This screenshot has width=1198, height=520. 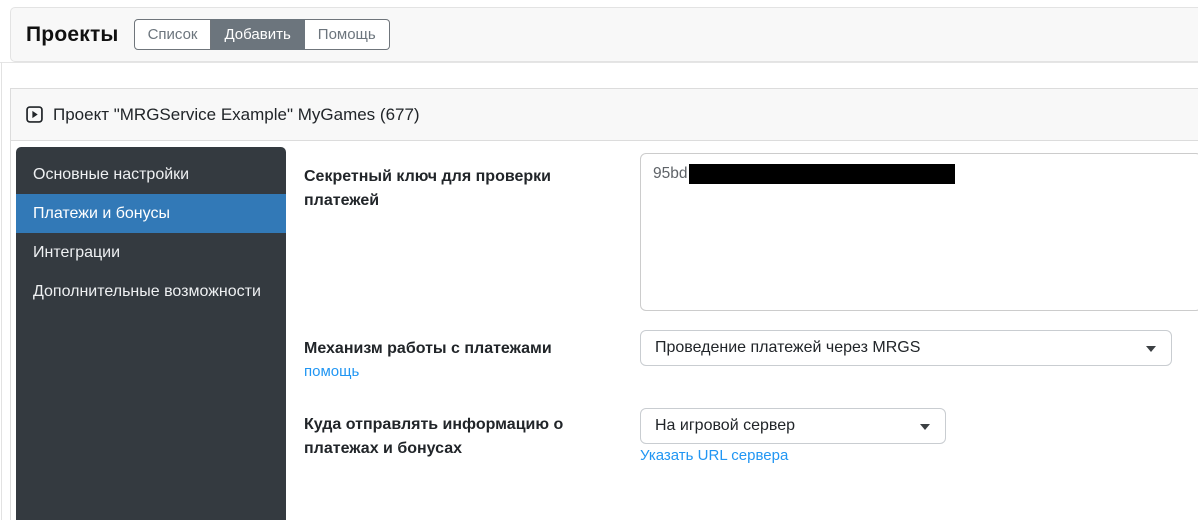 I want to click on topbar-divider, so click(x=599, y=62).